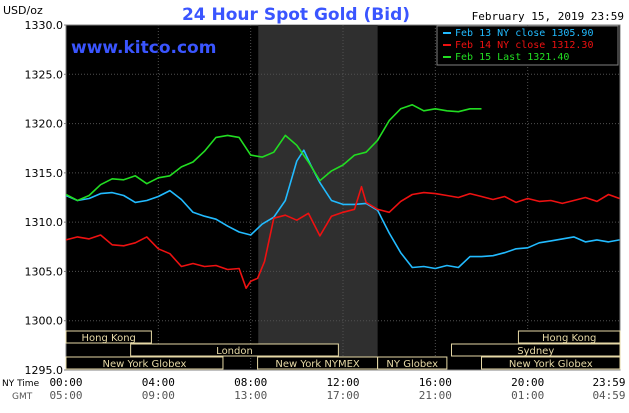  What do you see at coordinates (435, 382) in the screenshot?
I see `x-tick-label-ny: 16:00` at bounding box center [435, 382].